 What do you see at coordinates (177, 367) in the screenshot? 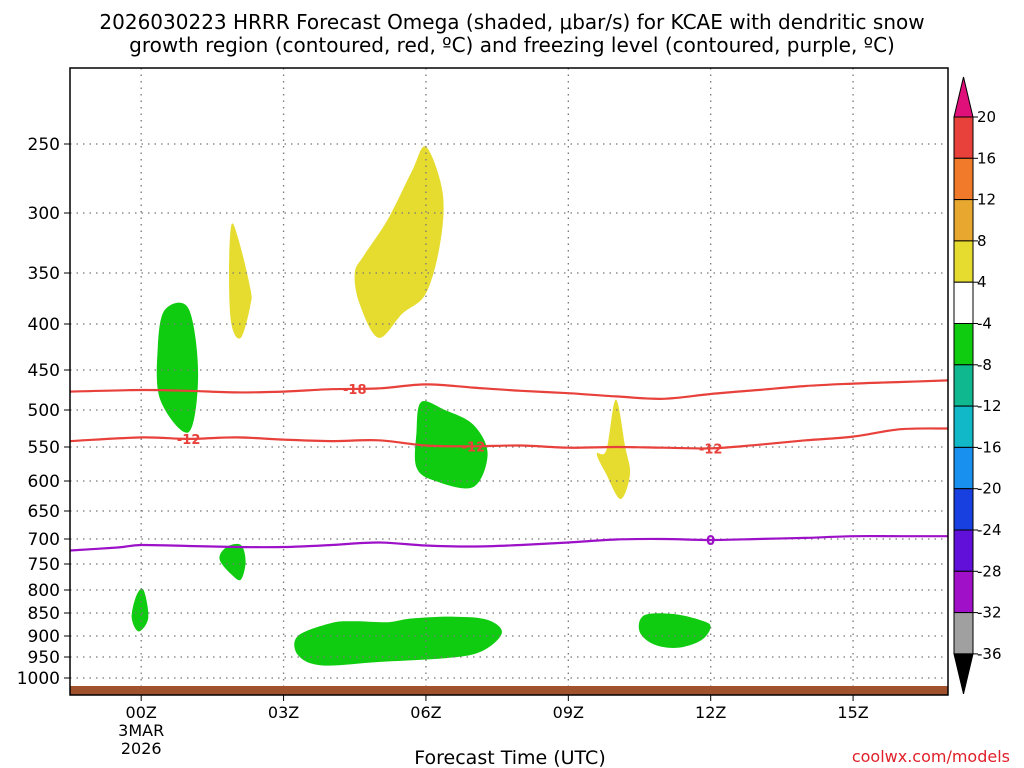
I see `omega-region-green-upper-left` at bounding box center [177, 367].